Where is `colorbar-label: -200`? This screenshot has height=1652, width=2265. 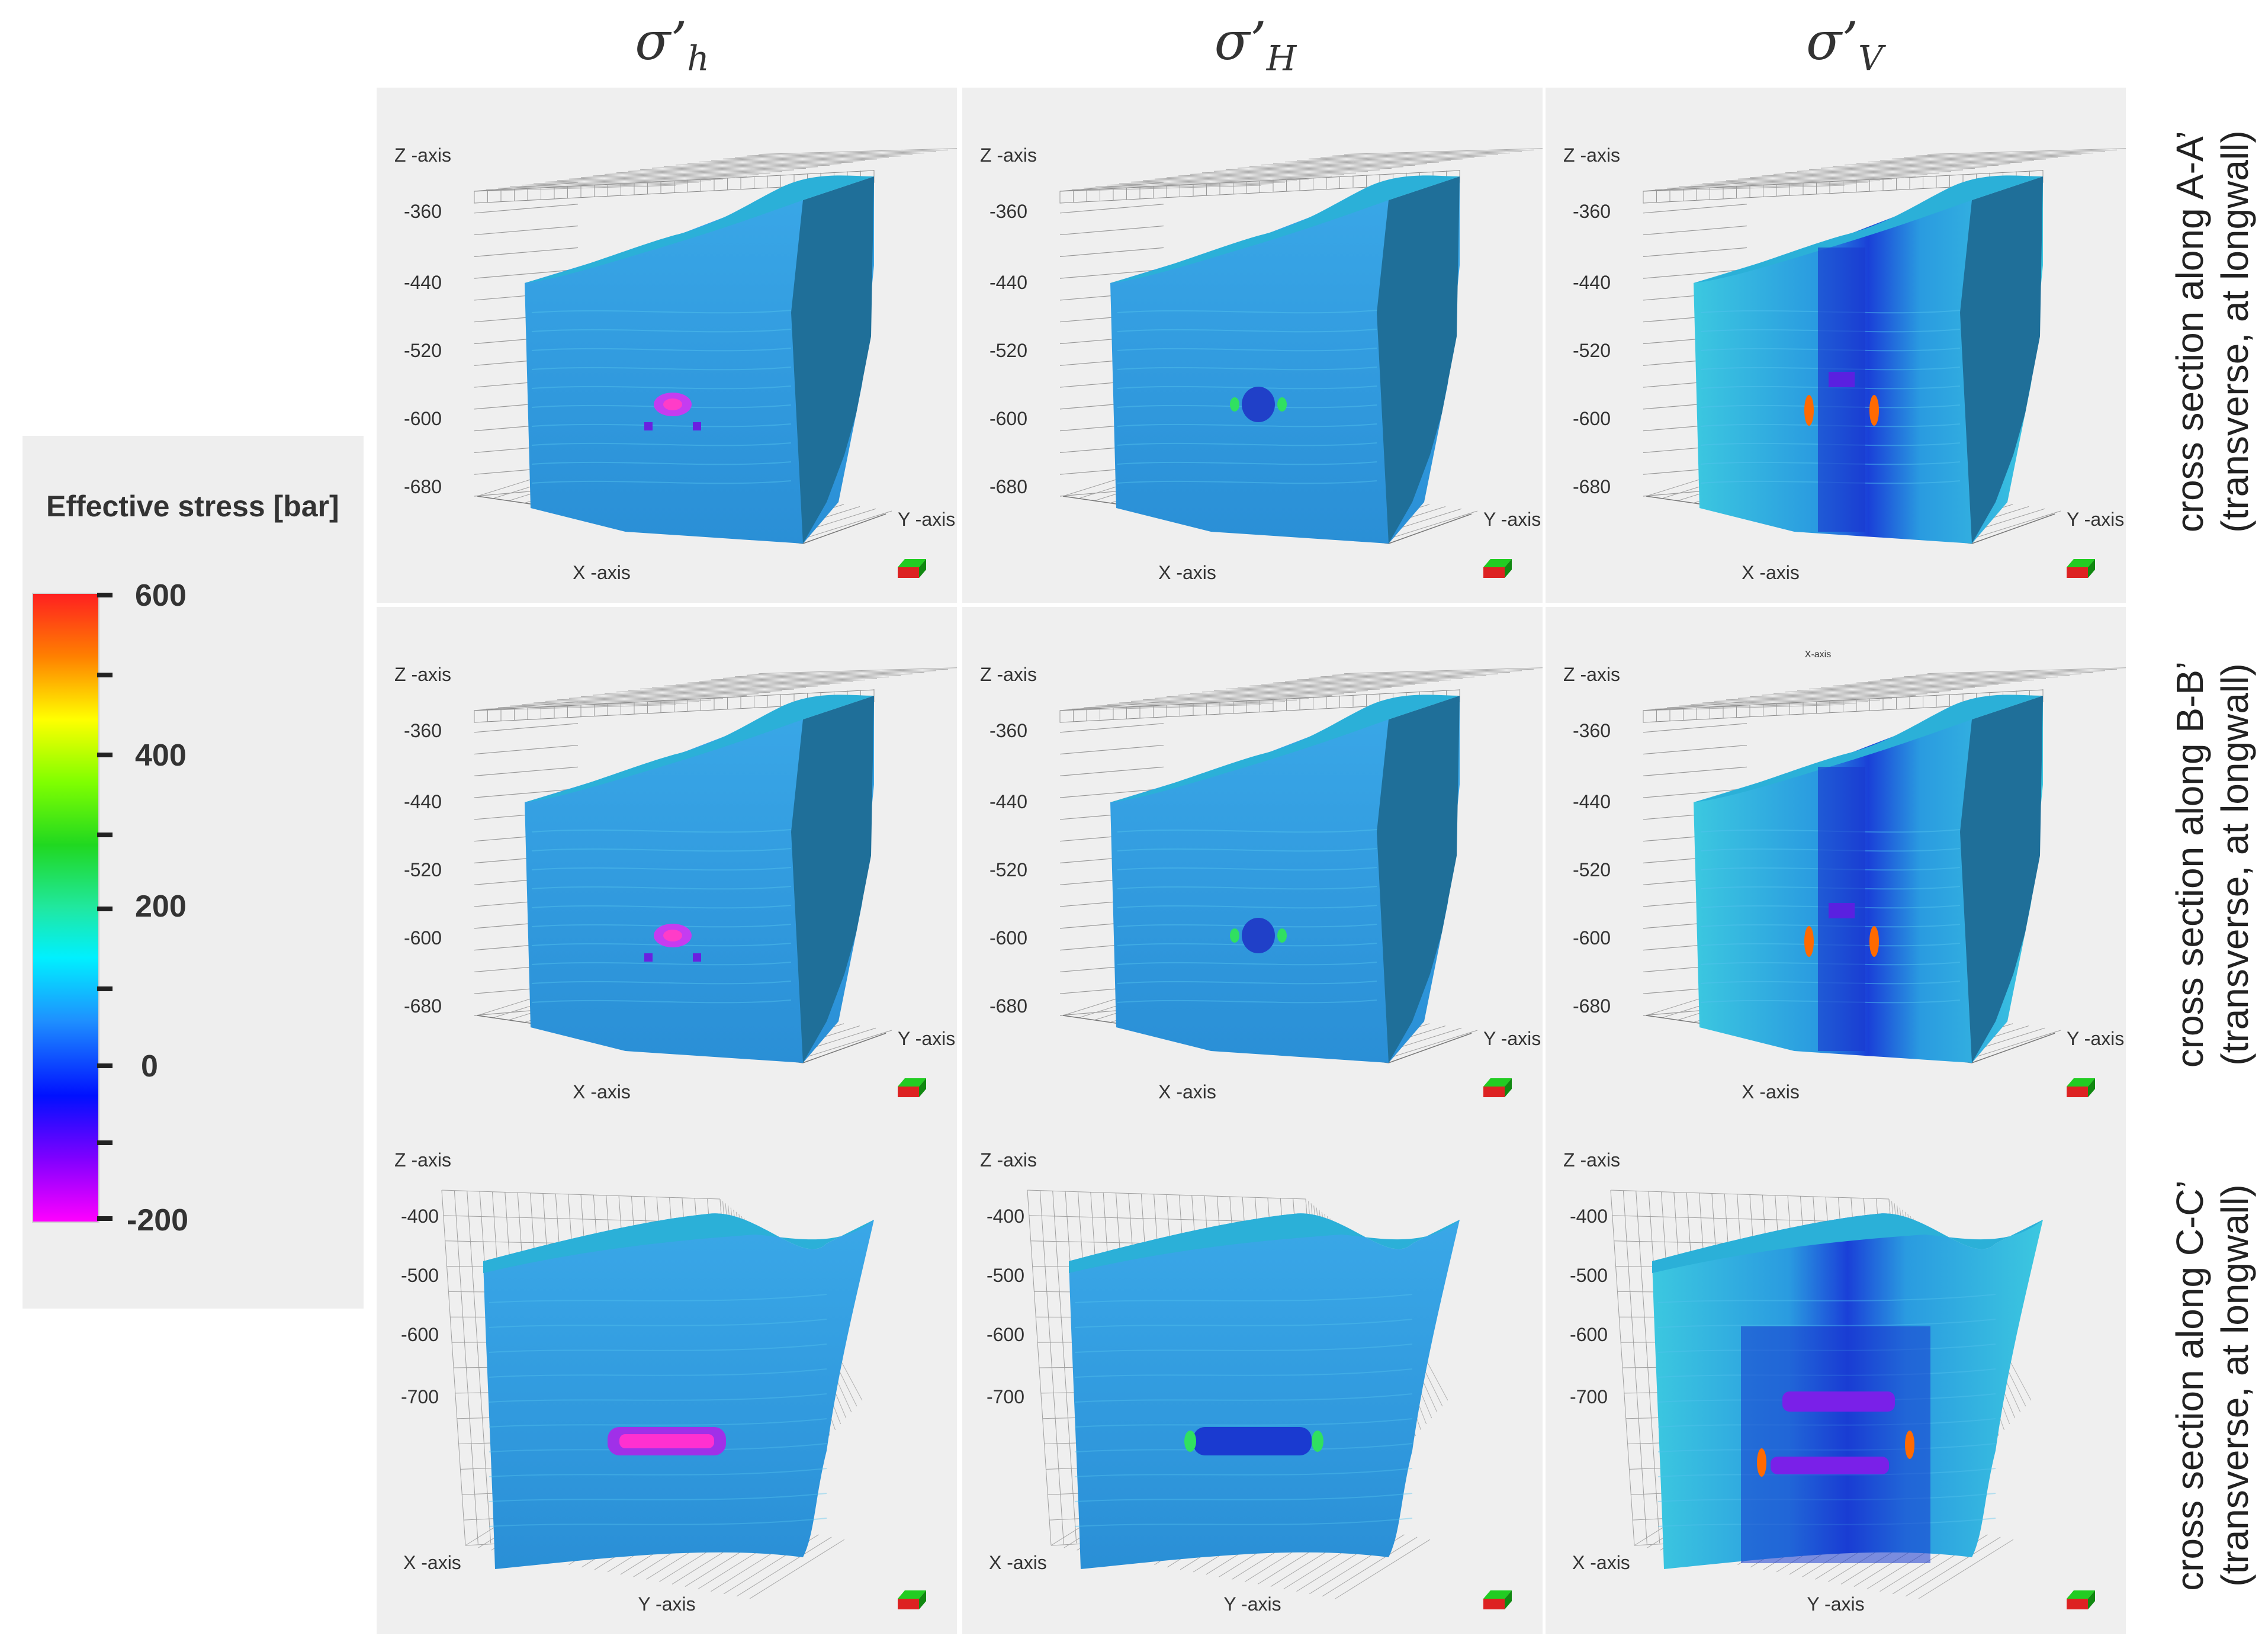
colorbar-label: -200 is located at coordinates (158, 1220).